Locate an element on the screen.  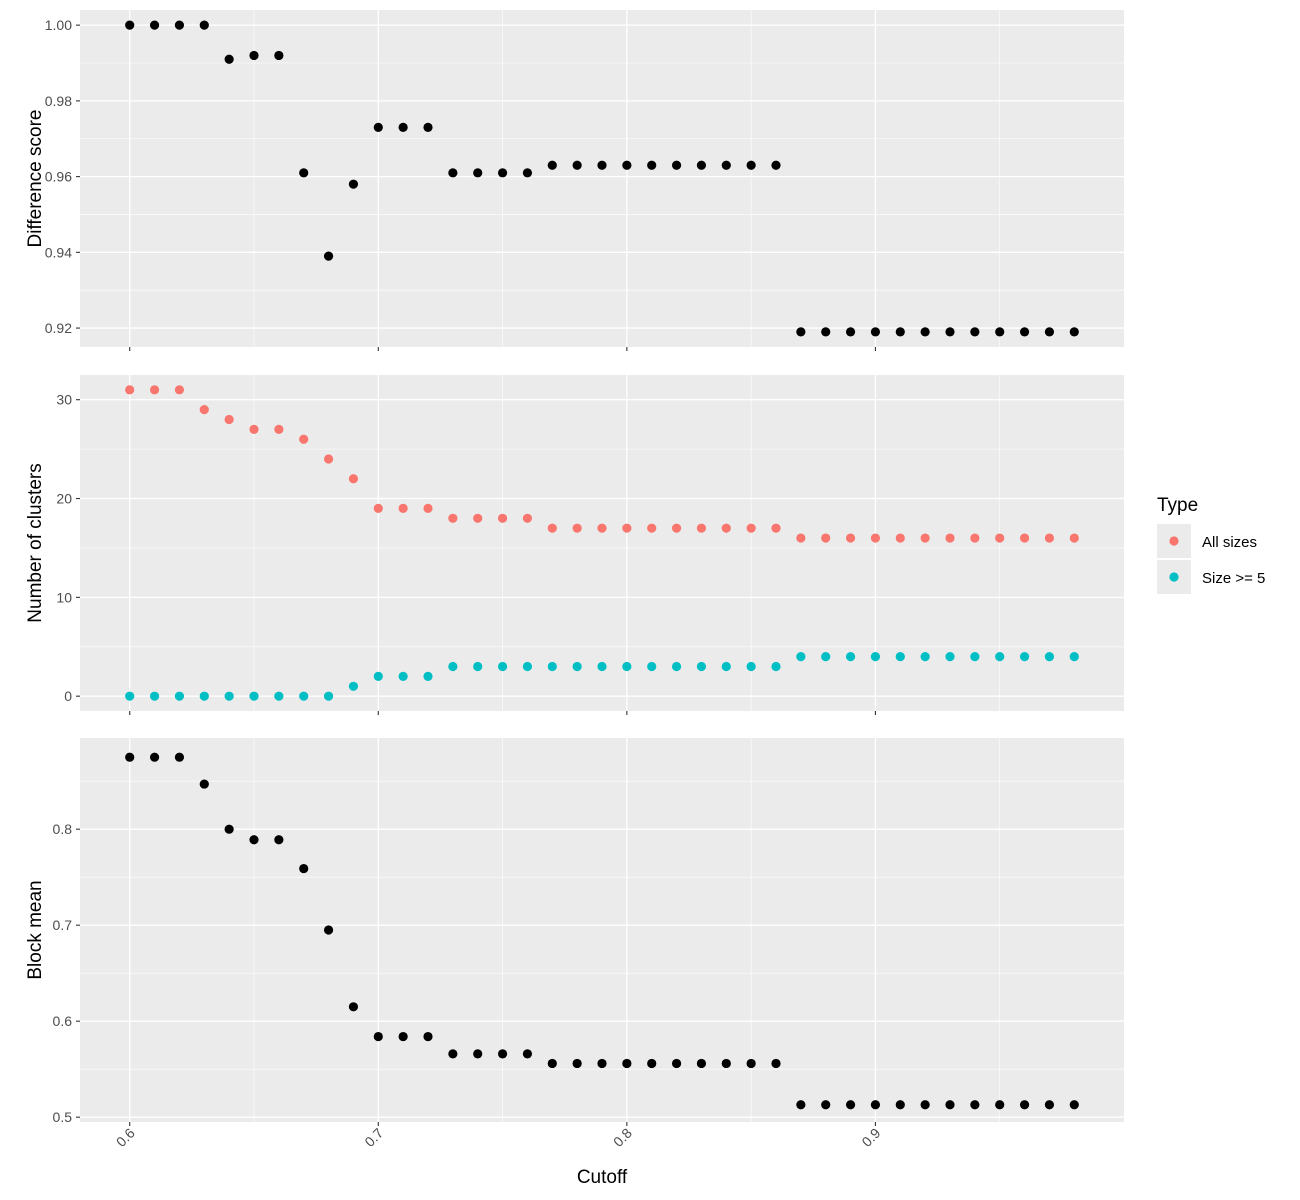
y-tick-label: 0.96 is located at coordinates (58, 177).